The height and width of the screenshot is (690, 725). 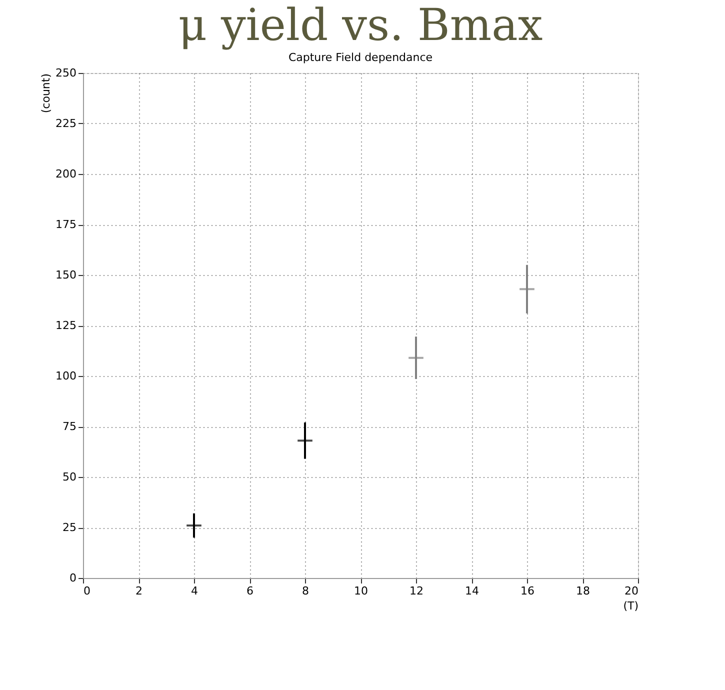 What do you see at coordinates (66, 325) in the screenshot?
I see `y-tick-label: 125` at bounding box center [66, 325].